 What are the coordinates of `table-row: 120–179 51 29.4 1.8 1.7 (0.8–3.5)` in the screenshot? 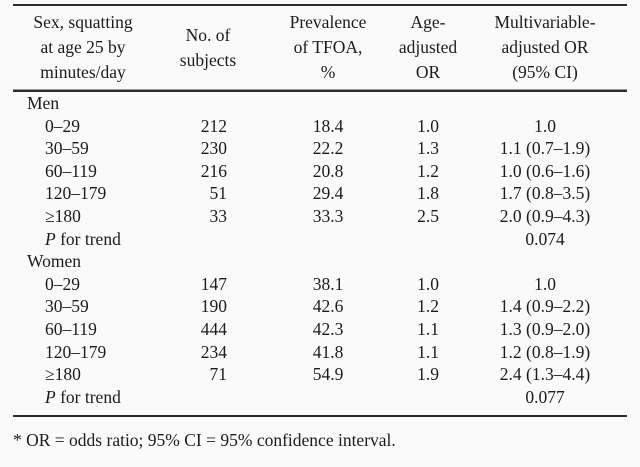 It's located at (320, 193).